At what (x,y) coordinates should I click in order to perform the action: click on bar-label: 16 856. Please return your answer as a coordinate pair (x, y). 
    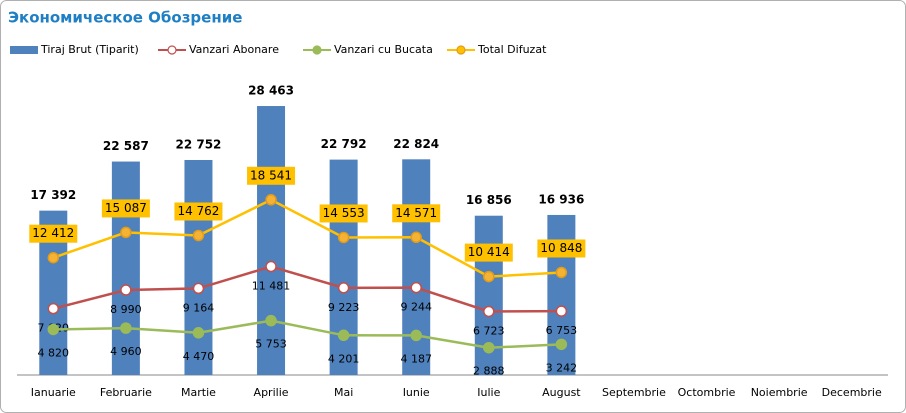
    Looking at the image, I should click on (489, 200).